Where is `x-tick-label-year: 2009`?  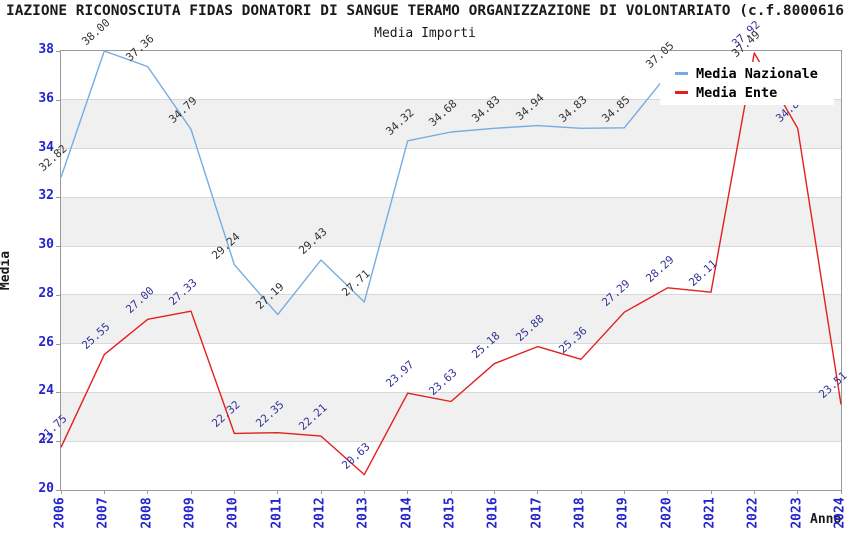 x-tick-label-year: 2009 is located at coordinates (190, 513).